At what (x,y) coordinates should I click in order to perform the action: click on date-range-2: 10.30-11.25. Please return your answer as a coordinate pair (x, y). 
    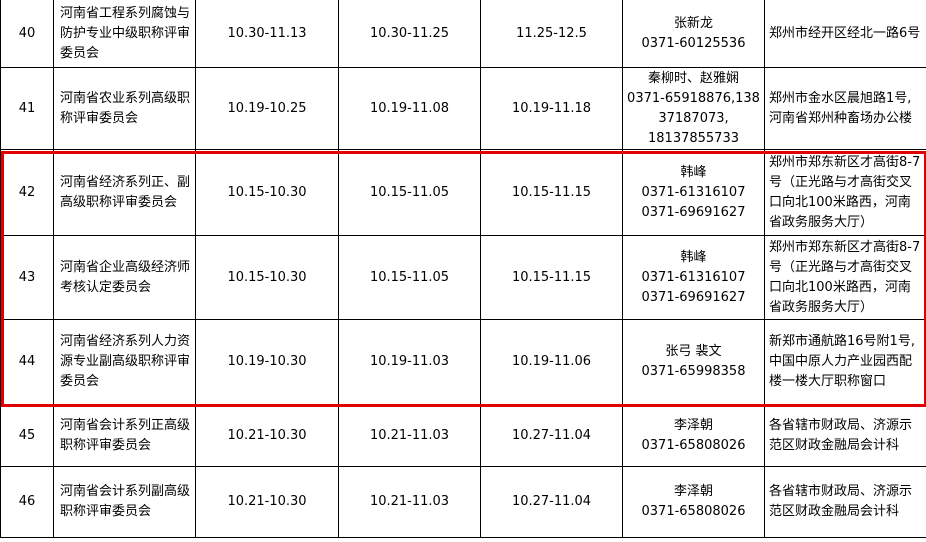
    Looking at the image, I should click on (409, 34).